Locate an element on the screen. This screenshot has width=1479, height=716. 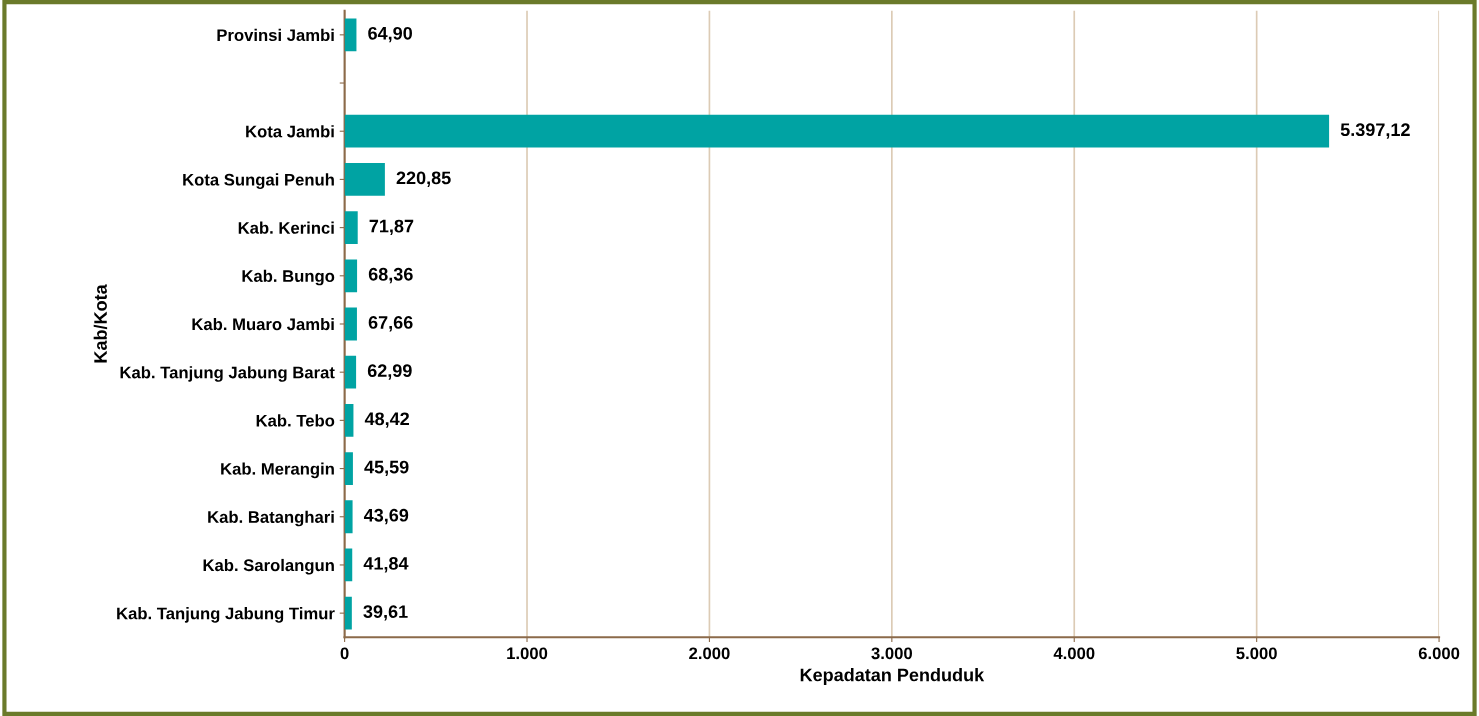
y-tick-label: Kab. Kerinci is located at coordinates (286, 227).